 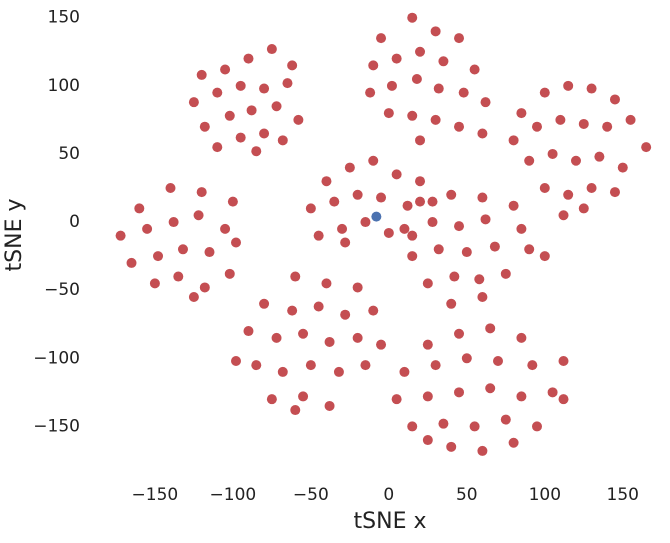 What do you see at coordinates (467, 495) in the screenshot?
I see `x-tick-label: 50` at bounding box center [467, 495].